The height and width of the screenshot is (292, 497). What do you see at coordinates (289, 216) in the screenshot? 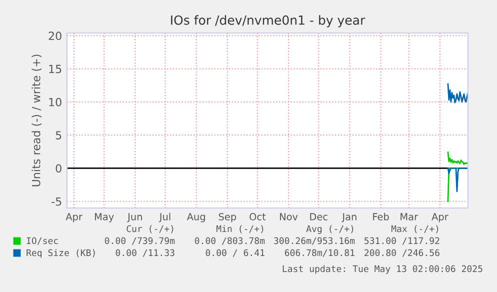
I see `x-tick-label: Nov` at bounding box center [289, 216].